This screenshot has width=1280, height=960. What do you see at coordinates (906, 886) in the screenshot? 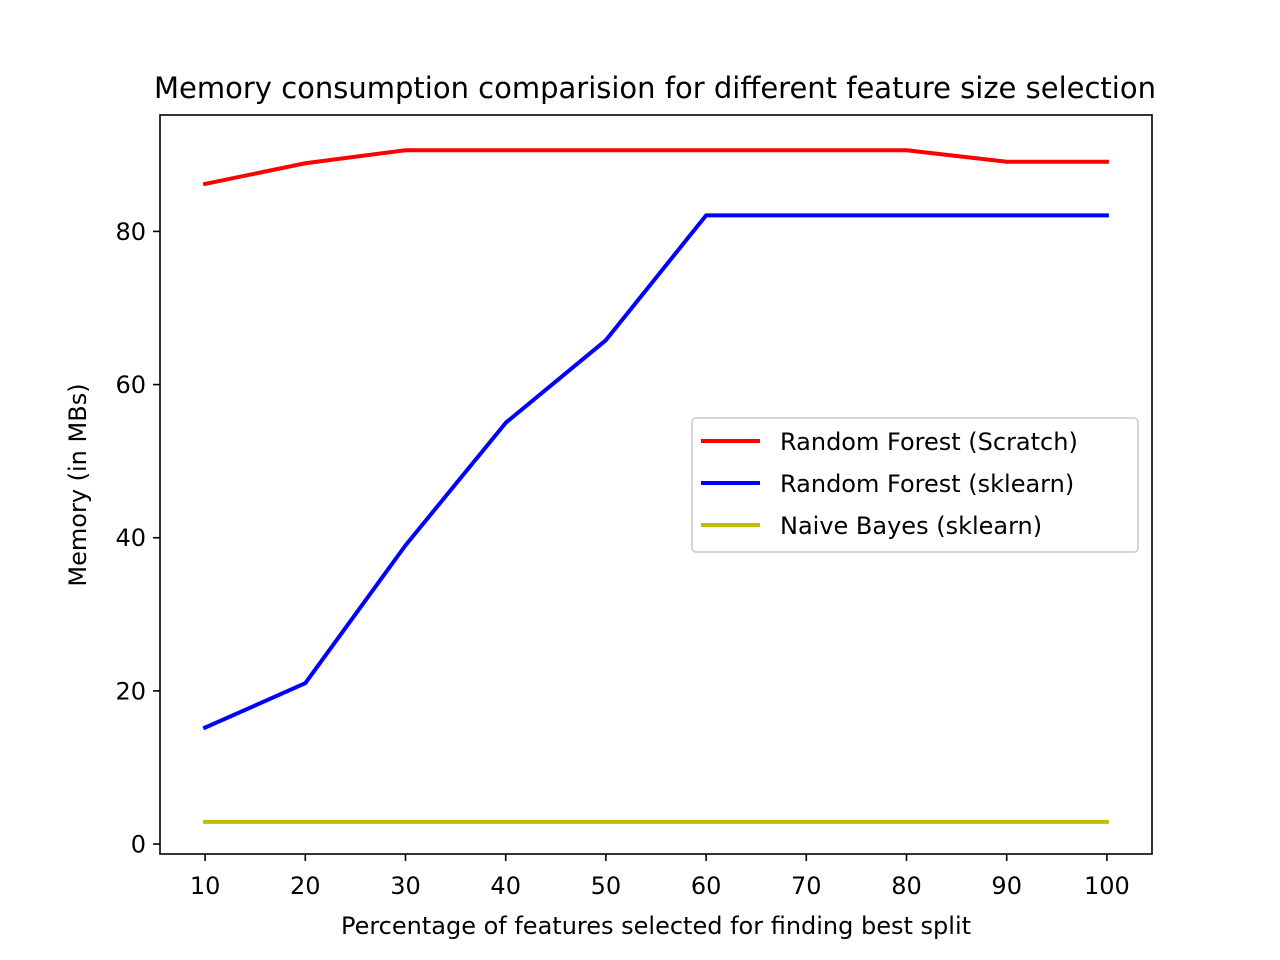
I see `x-tick-label: 80` at bounding box center [906, 886].